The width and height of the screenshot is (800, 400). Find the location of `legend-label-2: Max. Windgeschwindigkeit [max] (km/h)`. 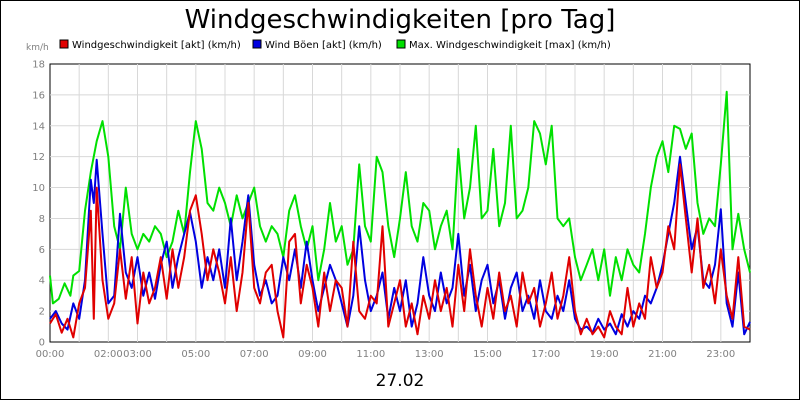

legend-label-2: Max. Windgeschwindigkeit [max] (km/h) is located at coordinates (510, 45).